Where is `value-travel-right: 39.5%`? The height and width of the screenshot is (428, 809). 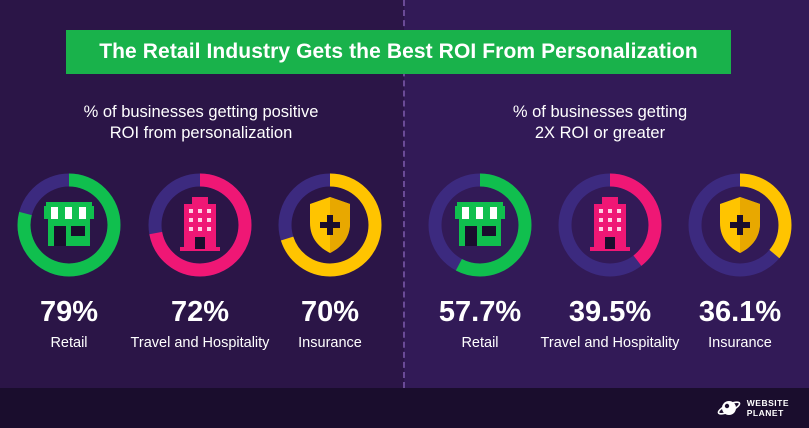
value-travel-right: 39.5% is located at coordinates (610, 312).